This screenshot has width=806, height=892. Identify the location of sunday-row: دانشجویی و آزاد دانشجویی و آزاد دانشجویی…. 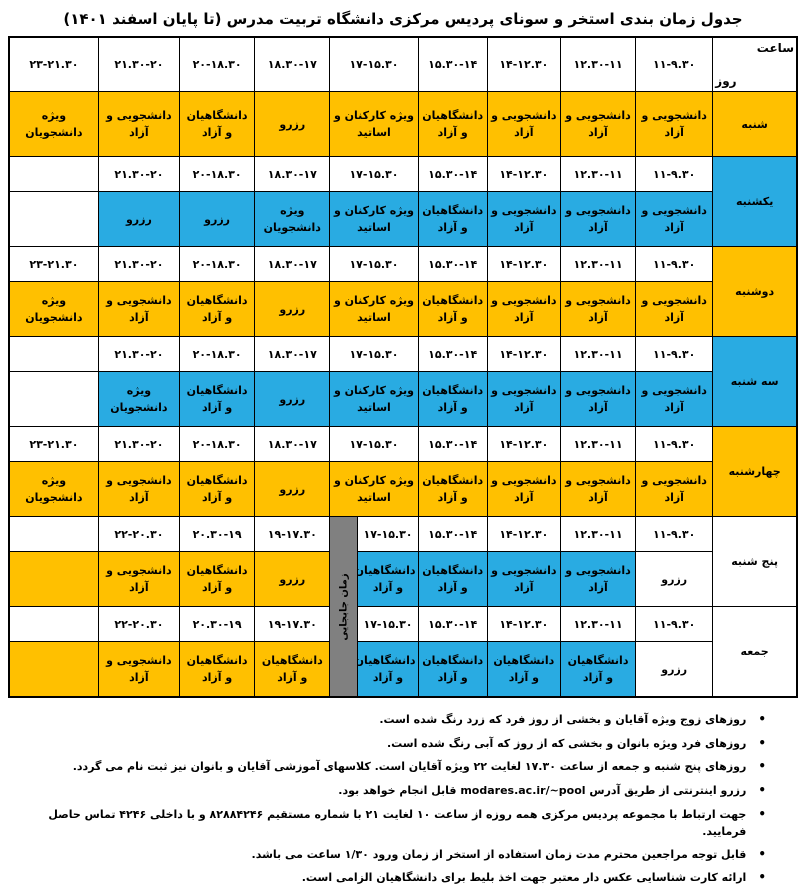
(402, 219).